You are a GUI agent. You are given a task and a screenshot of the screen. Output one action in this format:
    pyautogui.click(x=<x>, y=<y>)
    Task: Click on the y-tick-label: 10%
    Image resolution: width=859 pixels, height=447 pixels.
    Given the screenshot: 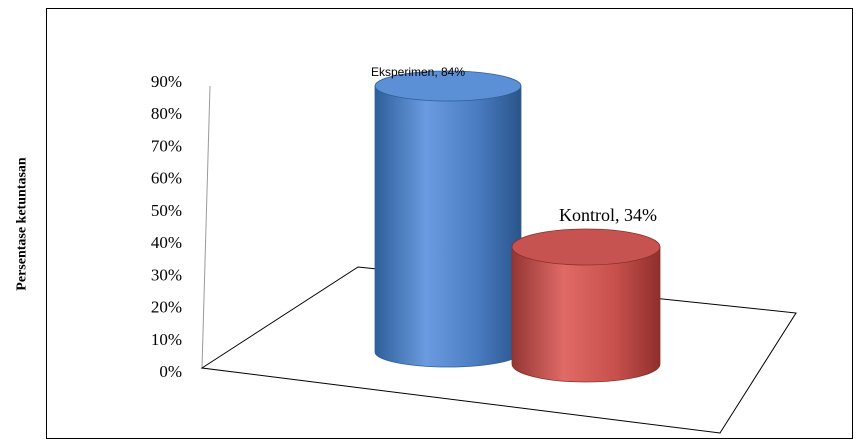 What is the action you would take?
    pyautogui.click(x=166, y=339)
    